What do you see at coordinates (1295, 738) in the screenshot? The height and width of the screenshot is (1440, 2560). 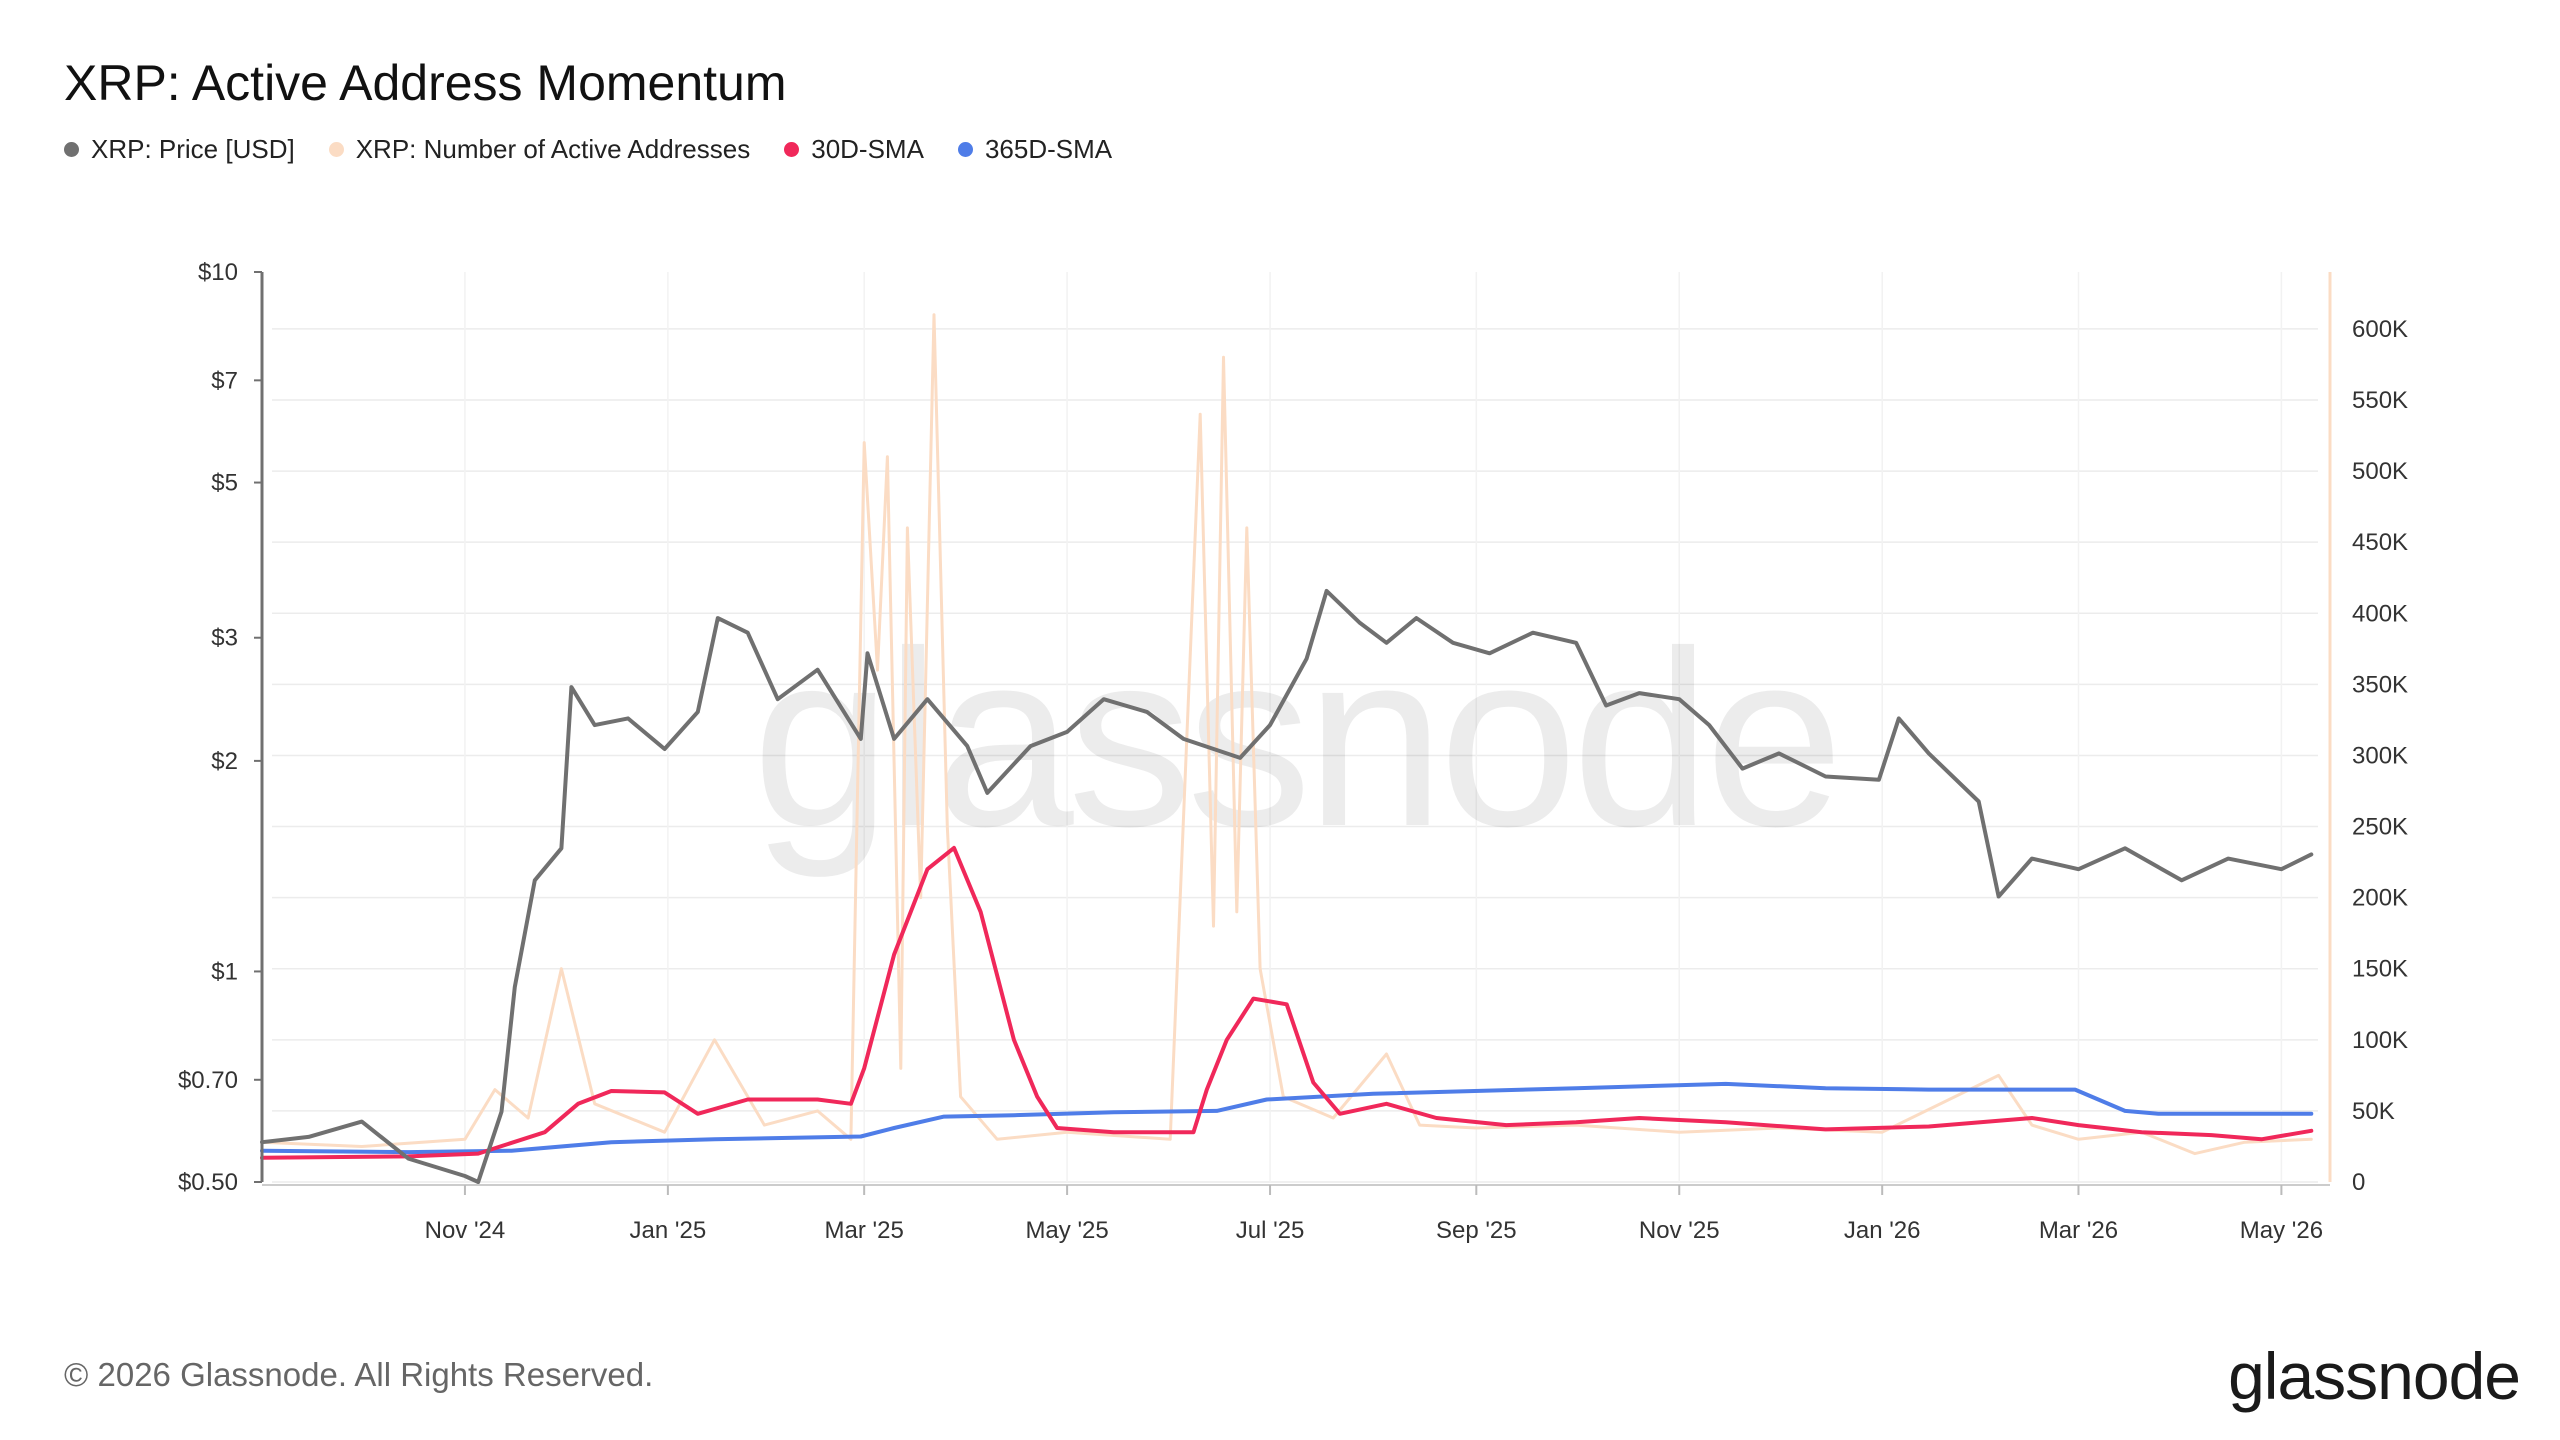 I see `watermark: glassnode` at bounding box center [1295, 738].